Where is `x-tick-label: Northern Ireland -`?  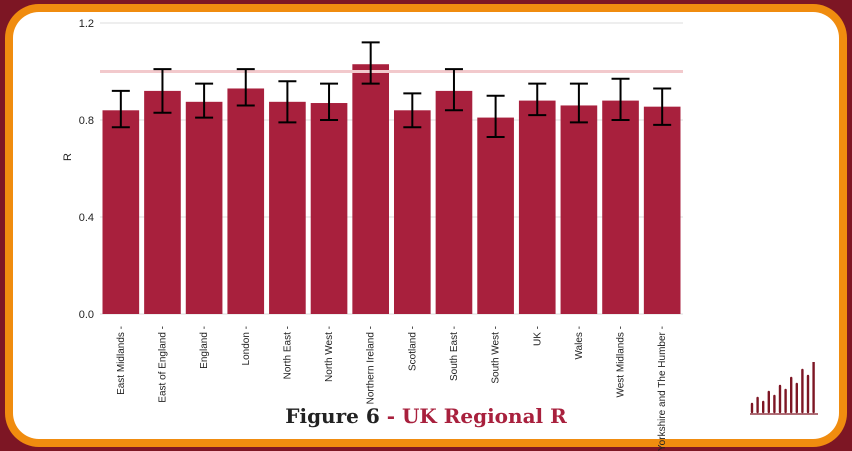 x-tick-label: Northern Ireland - is located at coordinates (371, 365).